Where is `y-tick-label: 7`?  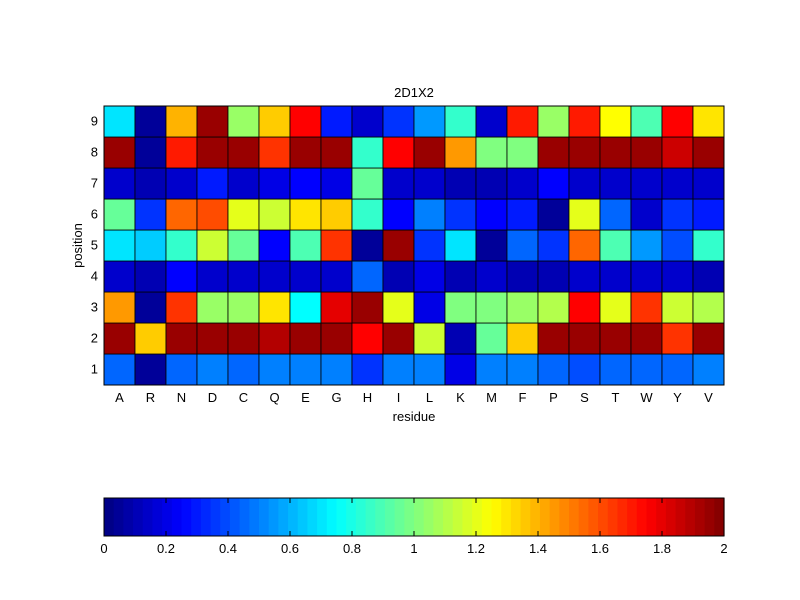
y-tick-label: 7 is located at coordinates (94, 183).